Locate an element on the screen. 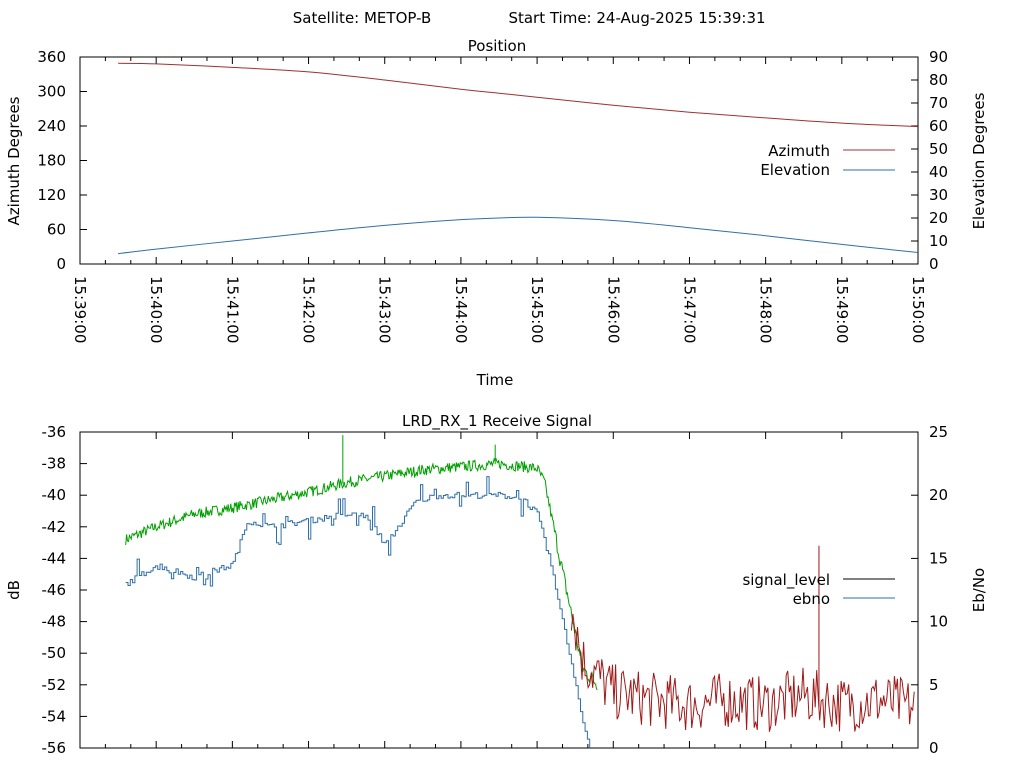 This screenshot has width=1024, height=768. position-y-tick-label-2: 120 is located at coordinates (51, 195).